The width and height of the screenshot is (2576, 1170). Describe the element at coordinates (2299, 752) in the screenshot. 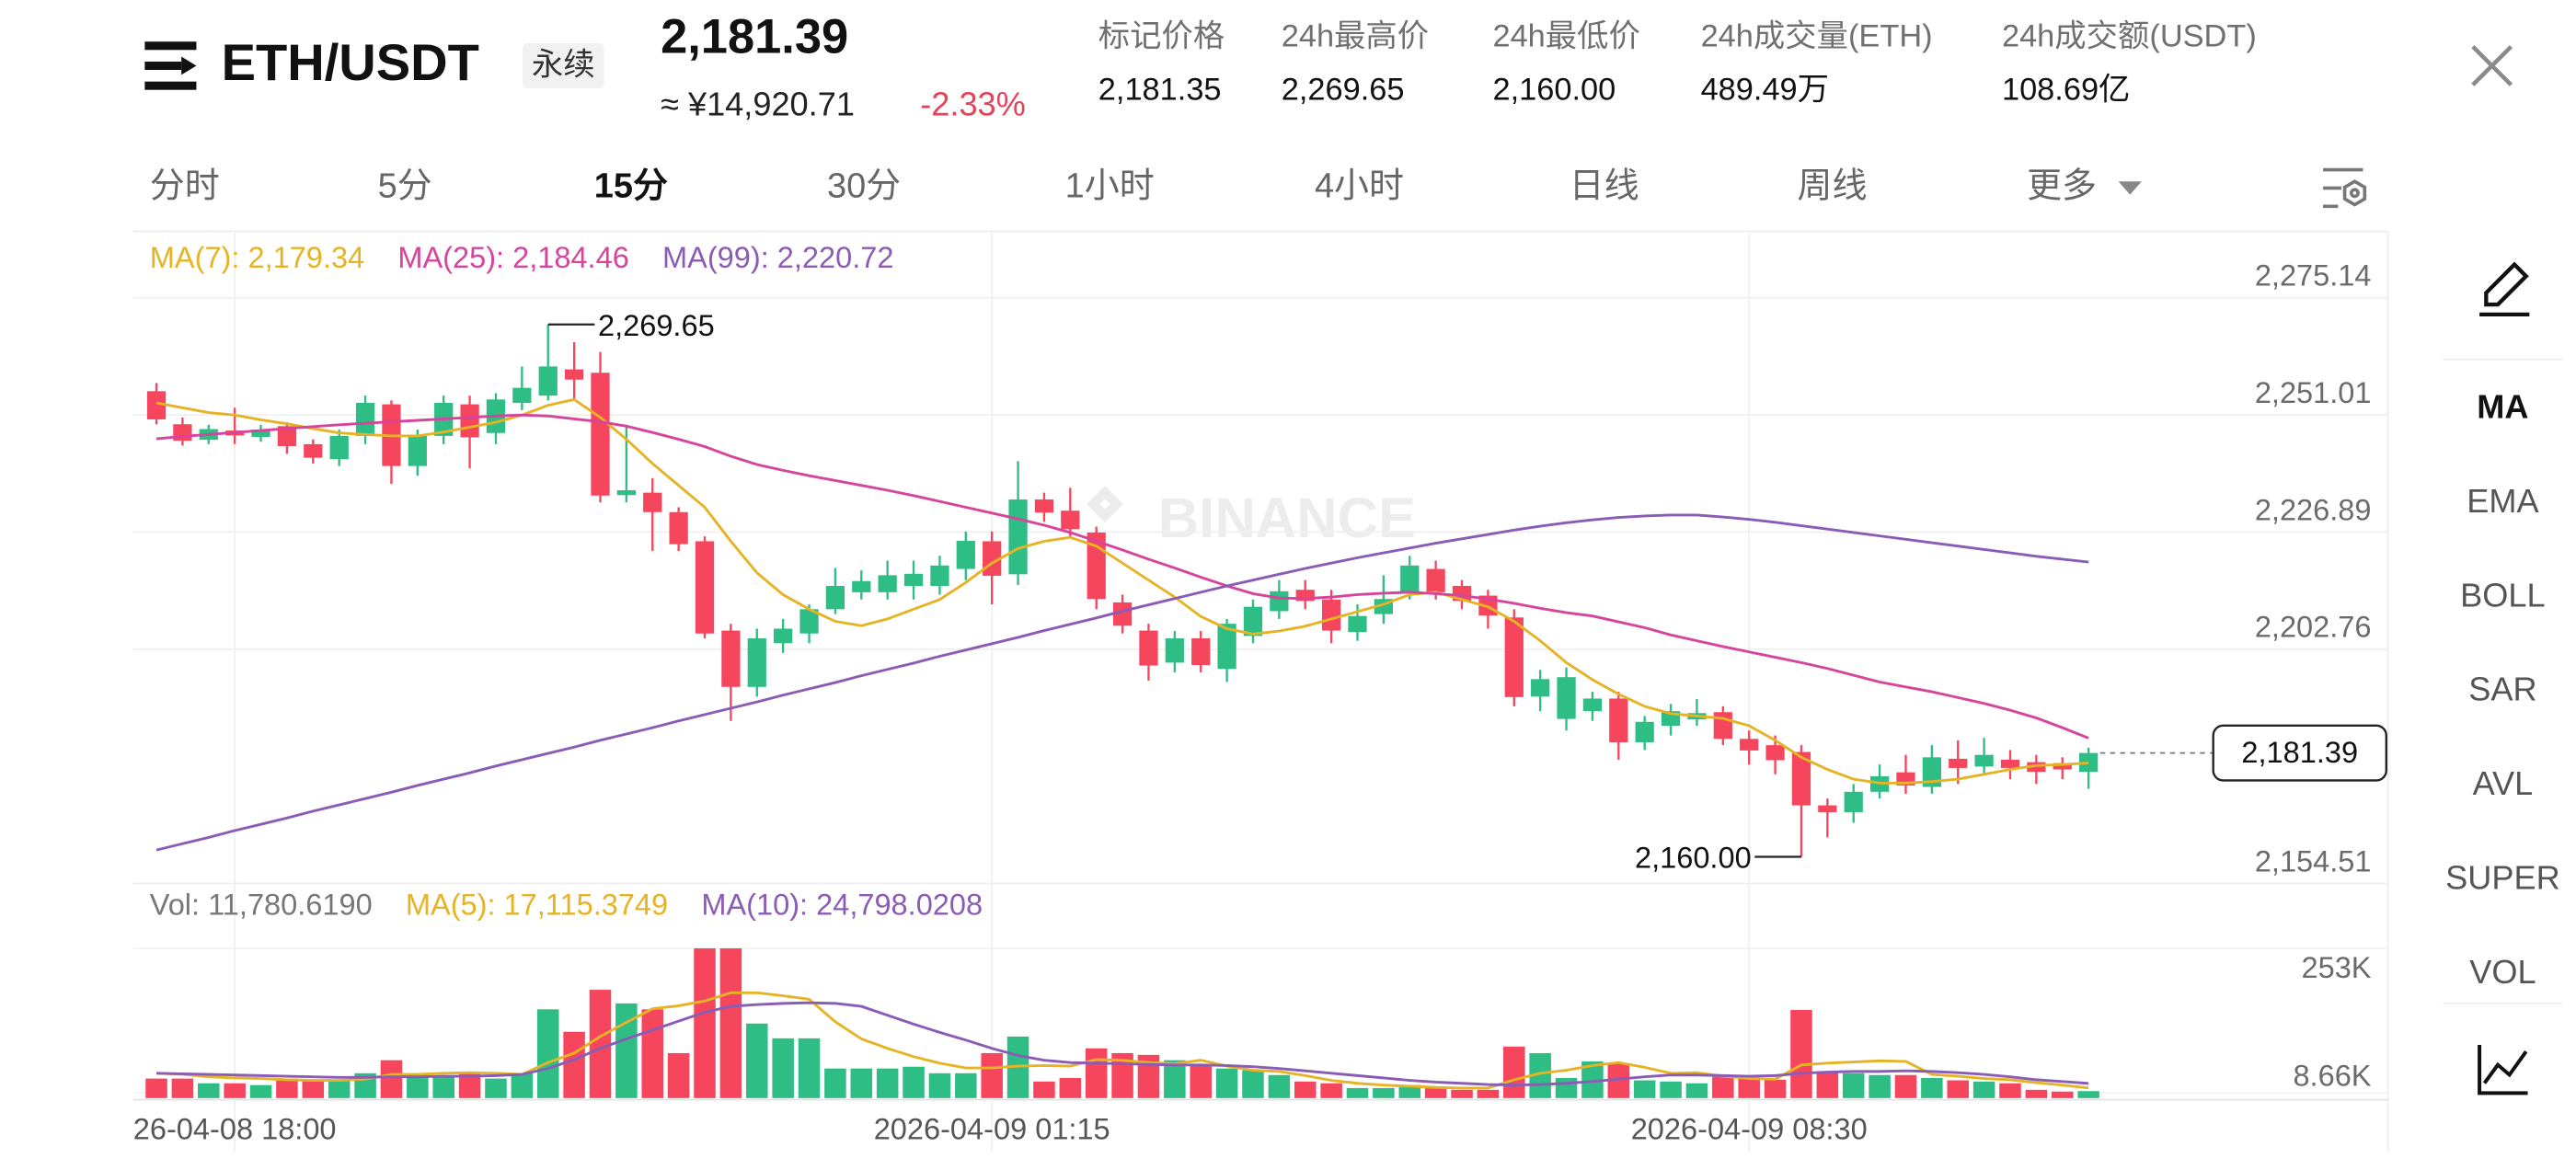

I see `last-price-label: 2,181.39` at that location.